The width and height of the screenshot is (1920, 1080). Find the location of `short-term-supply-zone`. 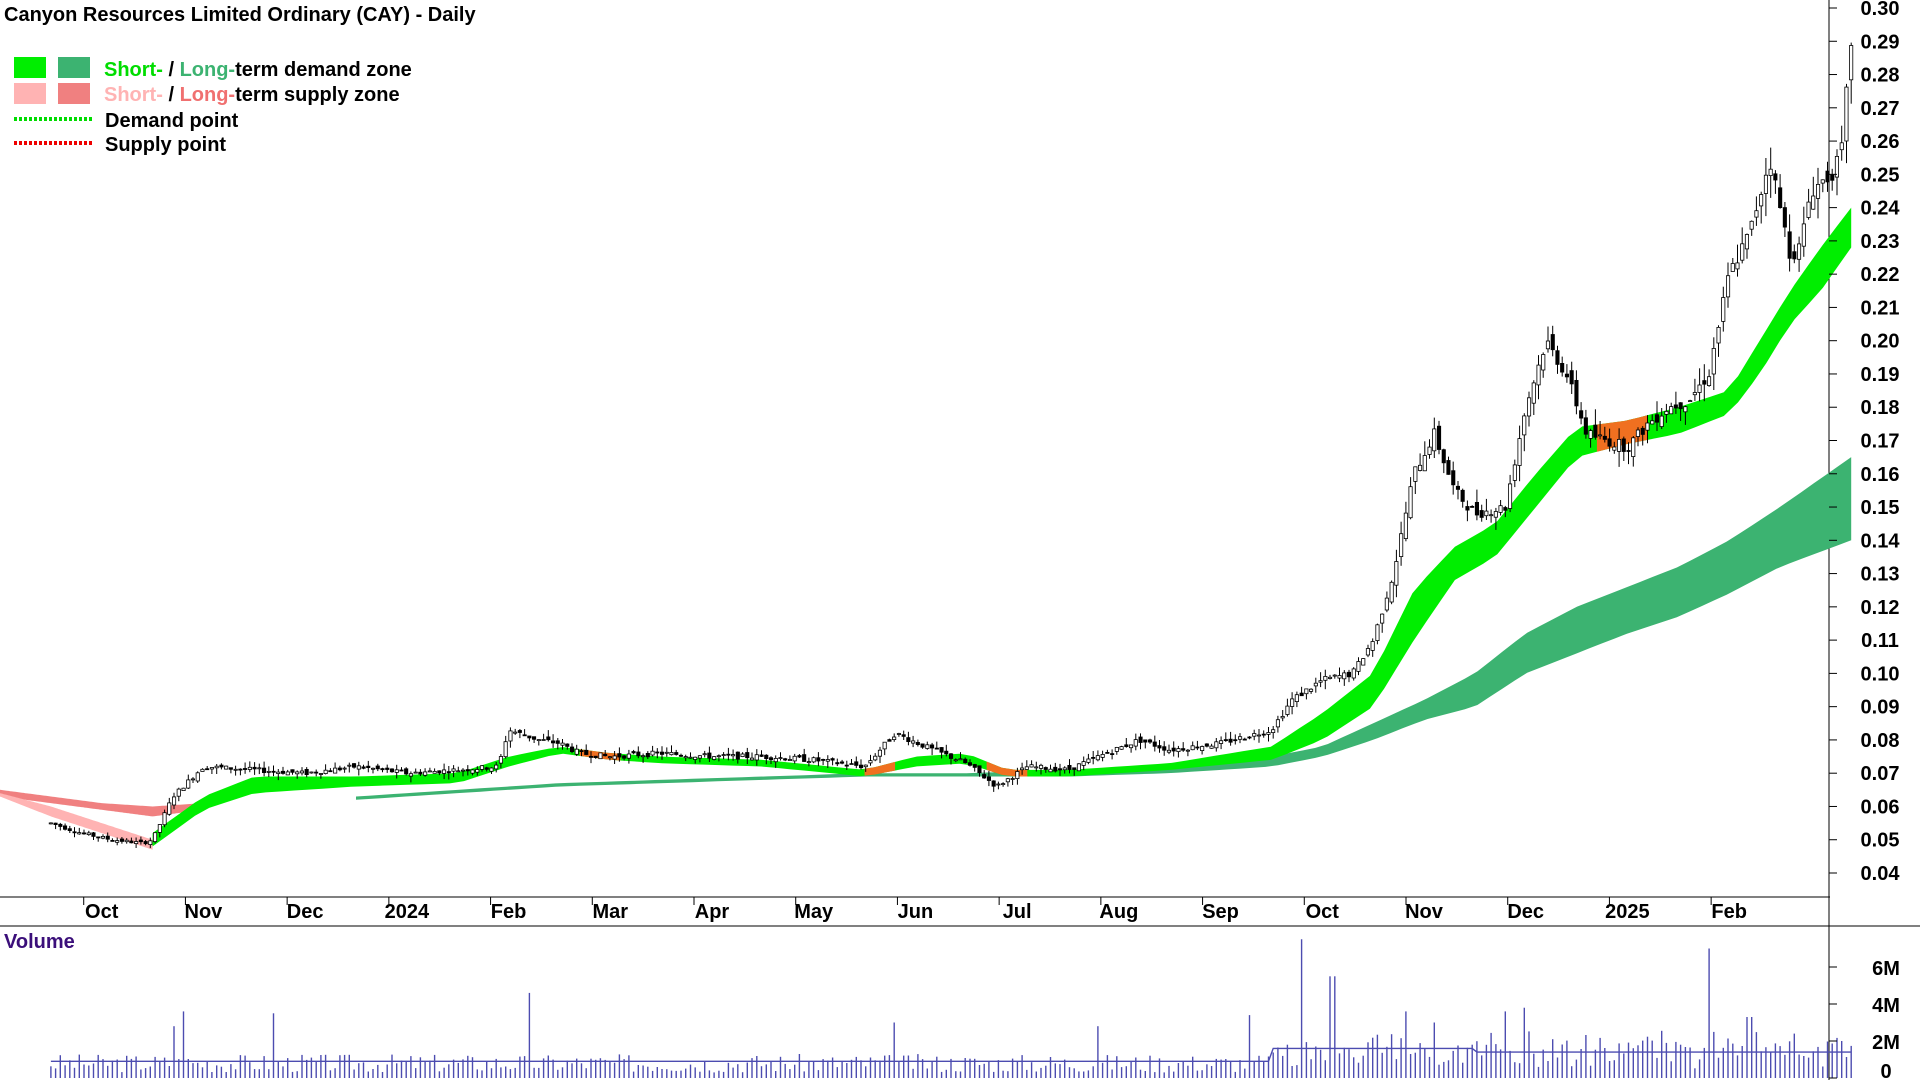

short-term-supply-zone is located at coordinates (76, 821).